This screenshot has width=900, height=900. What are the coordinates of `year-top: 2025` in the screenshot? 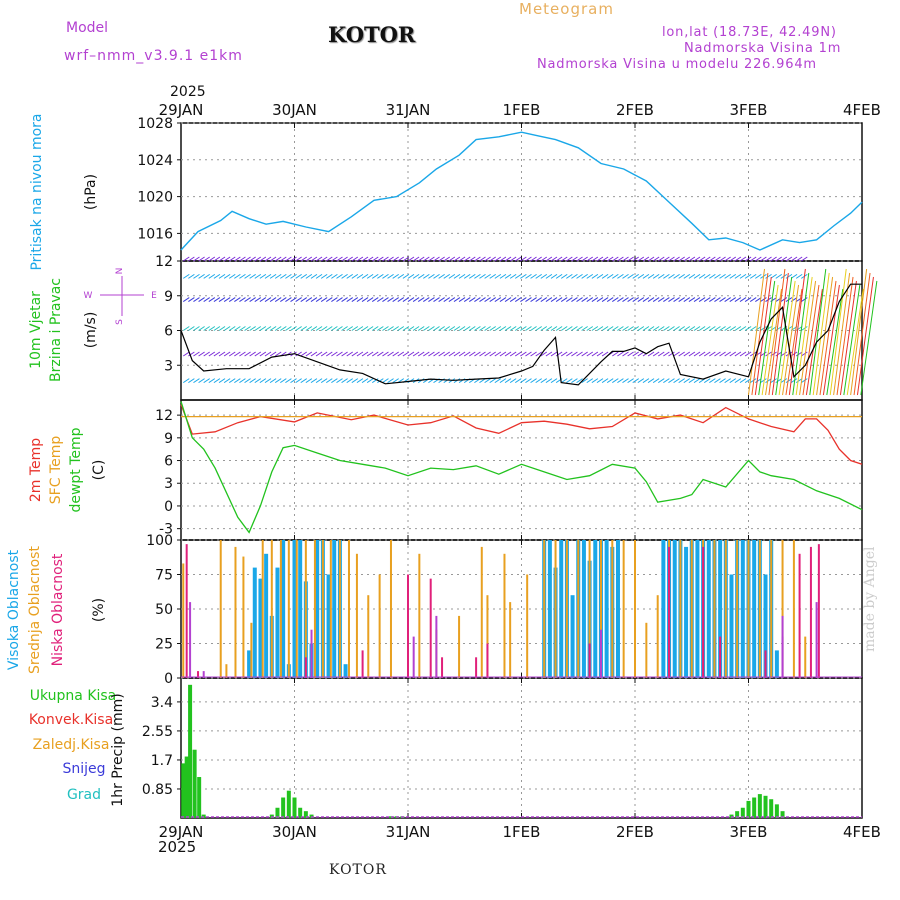 It's located at (188, 92).